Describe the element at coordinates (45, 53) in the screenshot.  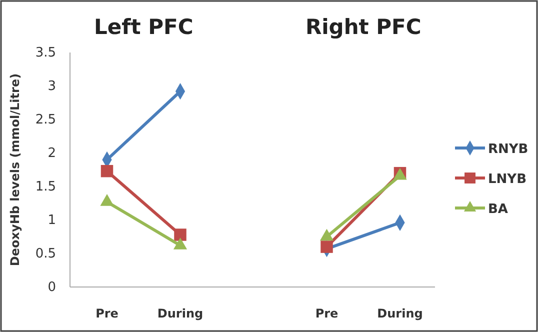
I see `y-tick-label: 3.5` at that location.